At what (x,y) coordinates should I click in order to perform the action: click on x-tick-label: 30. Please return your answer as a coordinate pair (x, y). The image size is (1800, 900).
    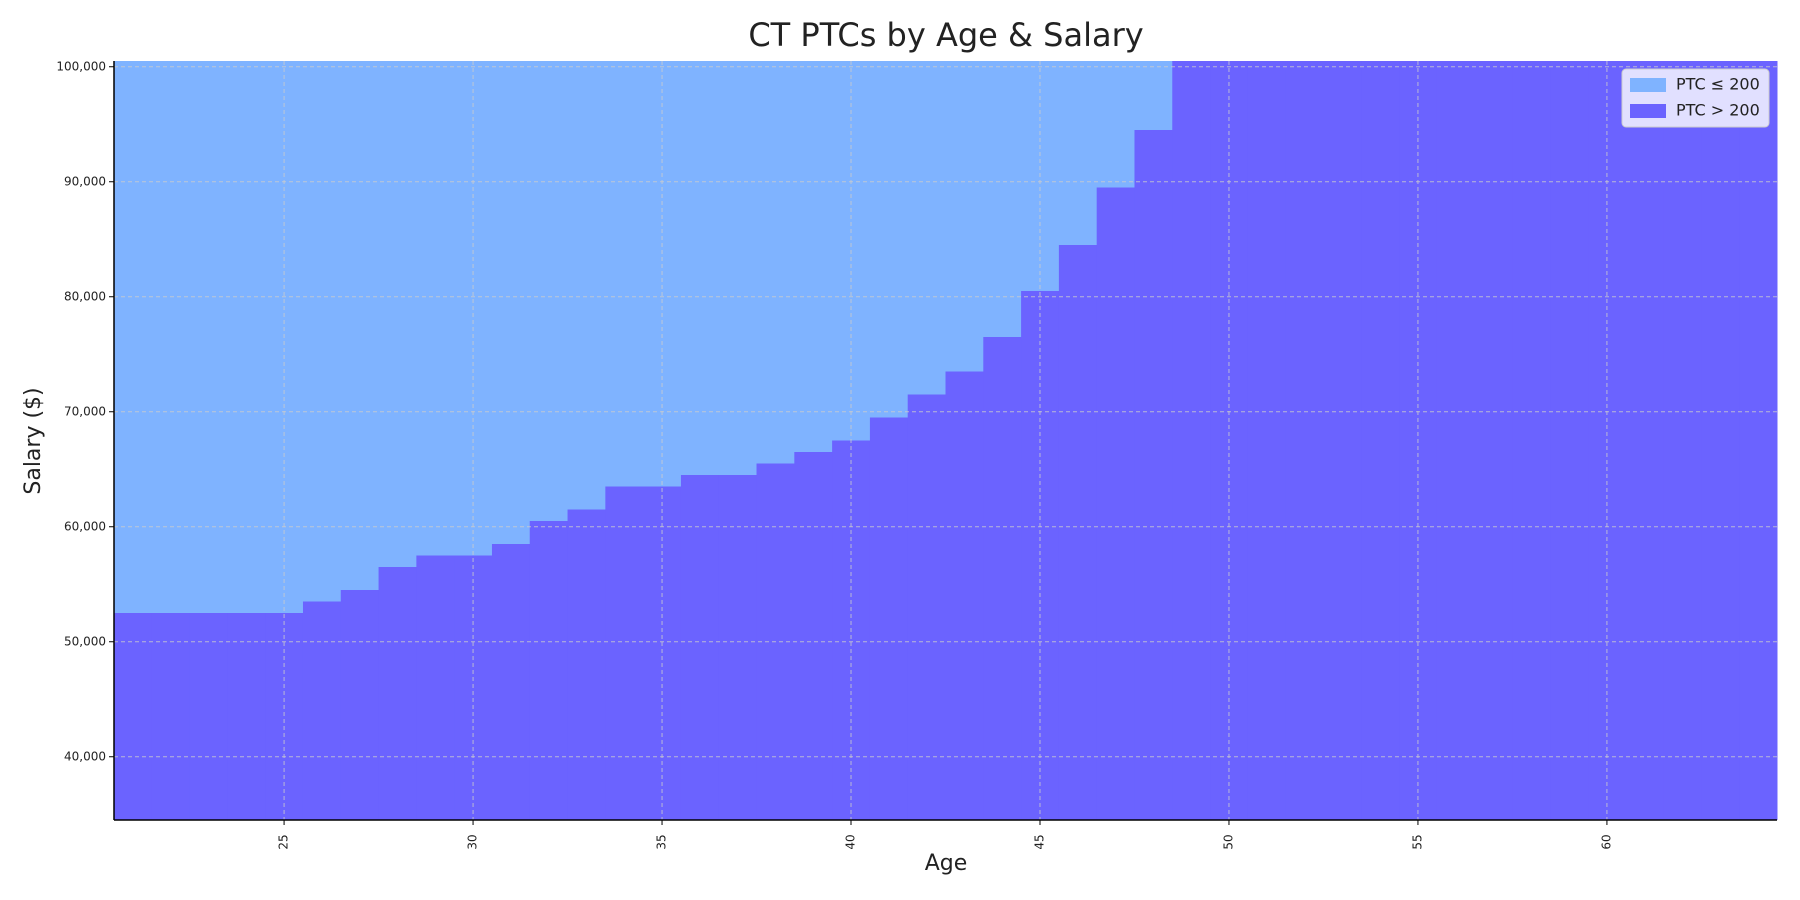
    Looking at the image, I should click on (473, 841).